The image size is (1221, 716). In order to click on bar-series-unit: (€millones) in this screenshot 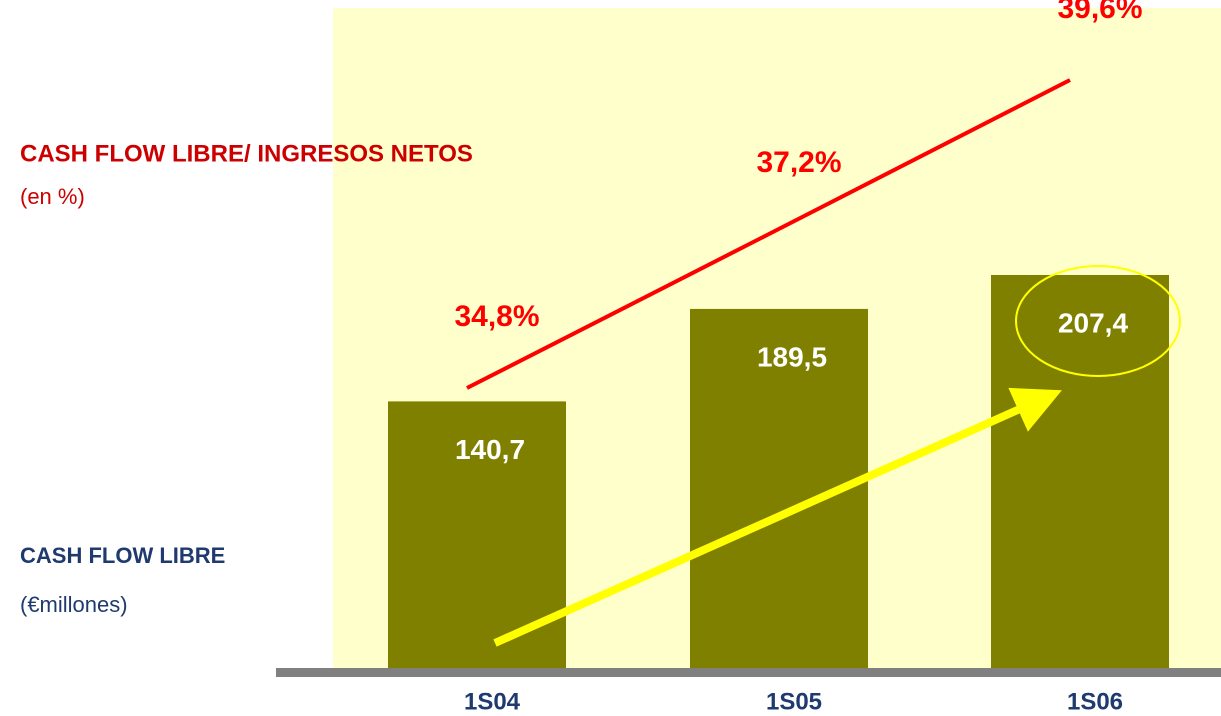, I will do `click(74, 604)`.